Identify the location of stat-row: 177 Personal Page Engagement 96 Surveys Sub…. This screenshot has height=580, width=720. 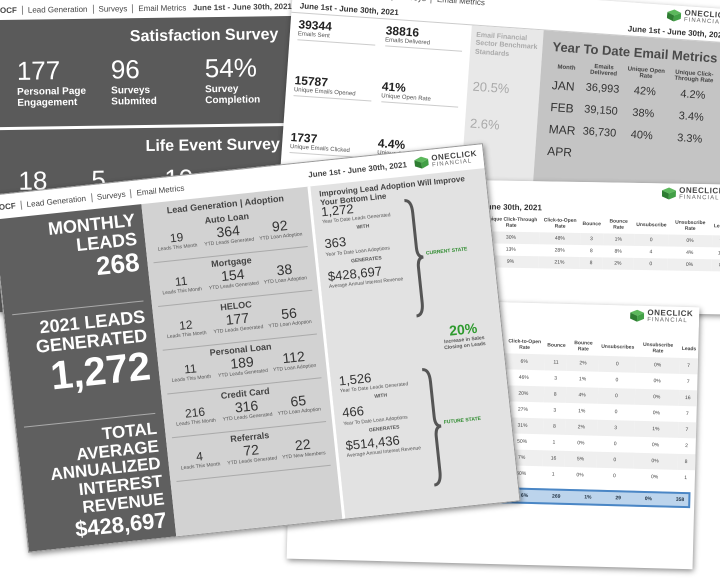
(149, 76).